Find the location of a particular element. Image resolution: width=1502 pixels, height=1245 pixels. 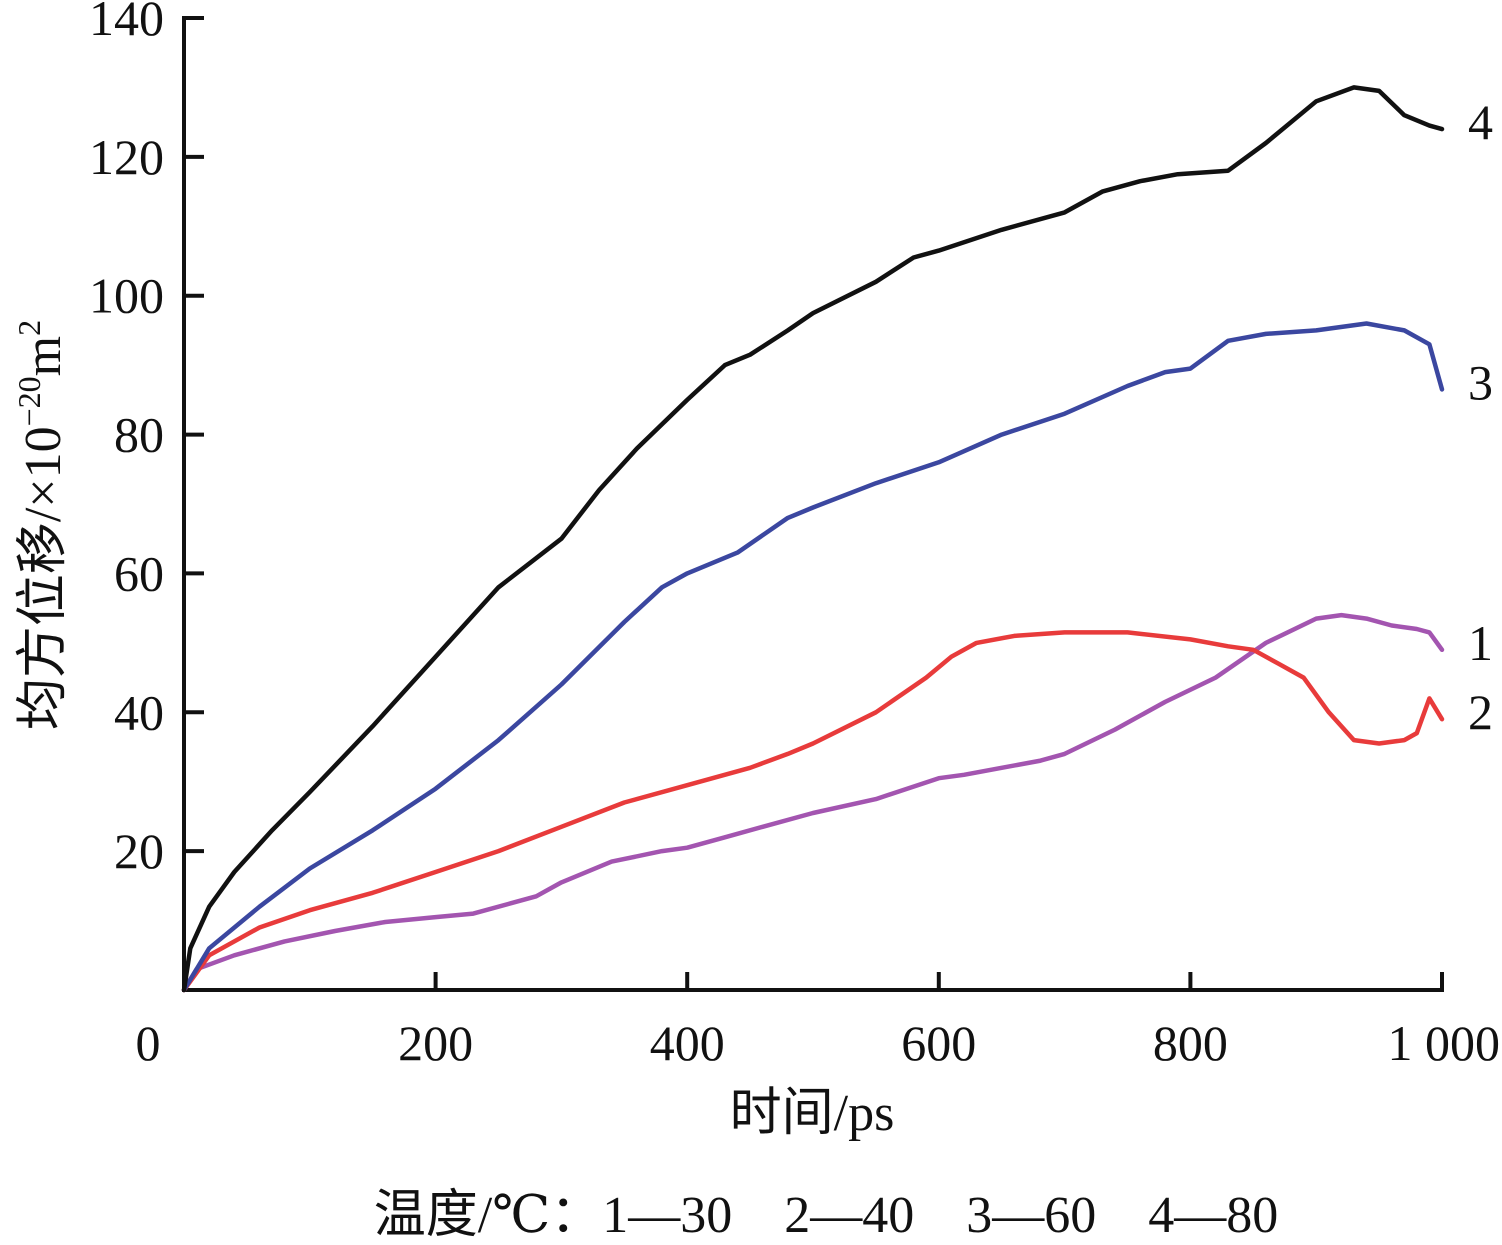

x-tick-label: 200 is located at coordinates (435, 1043).